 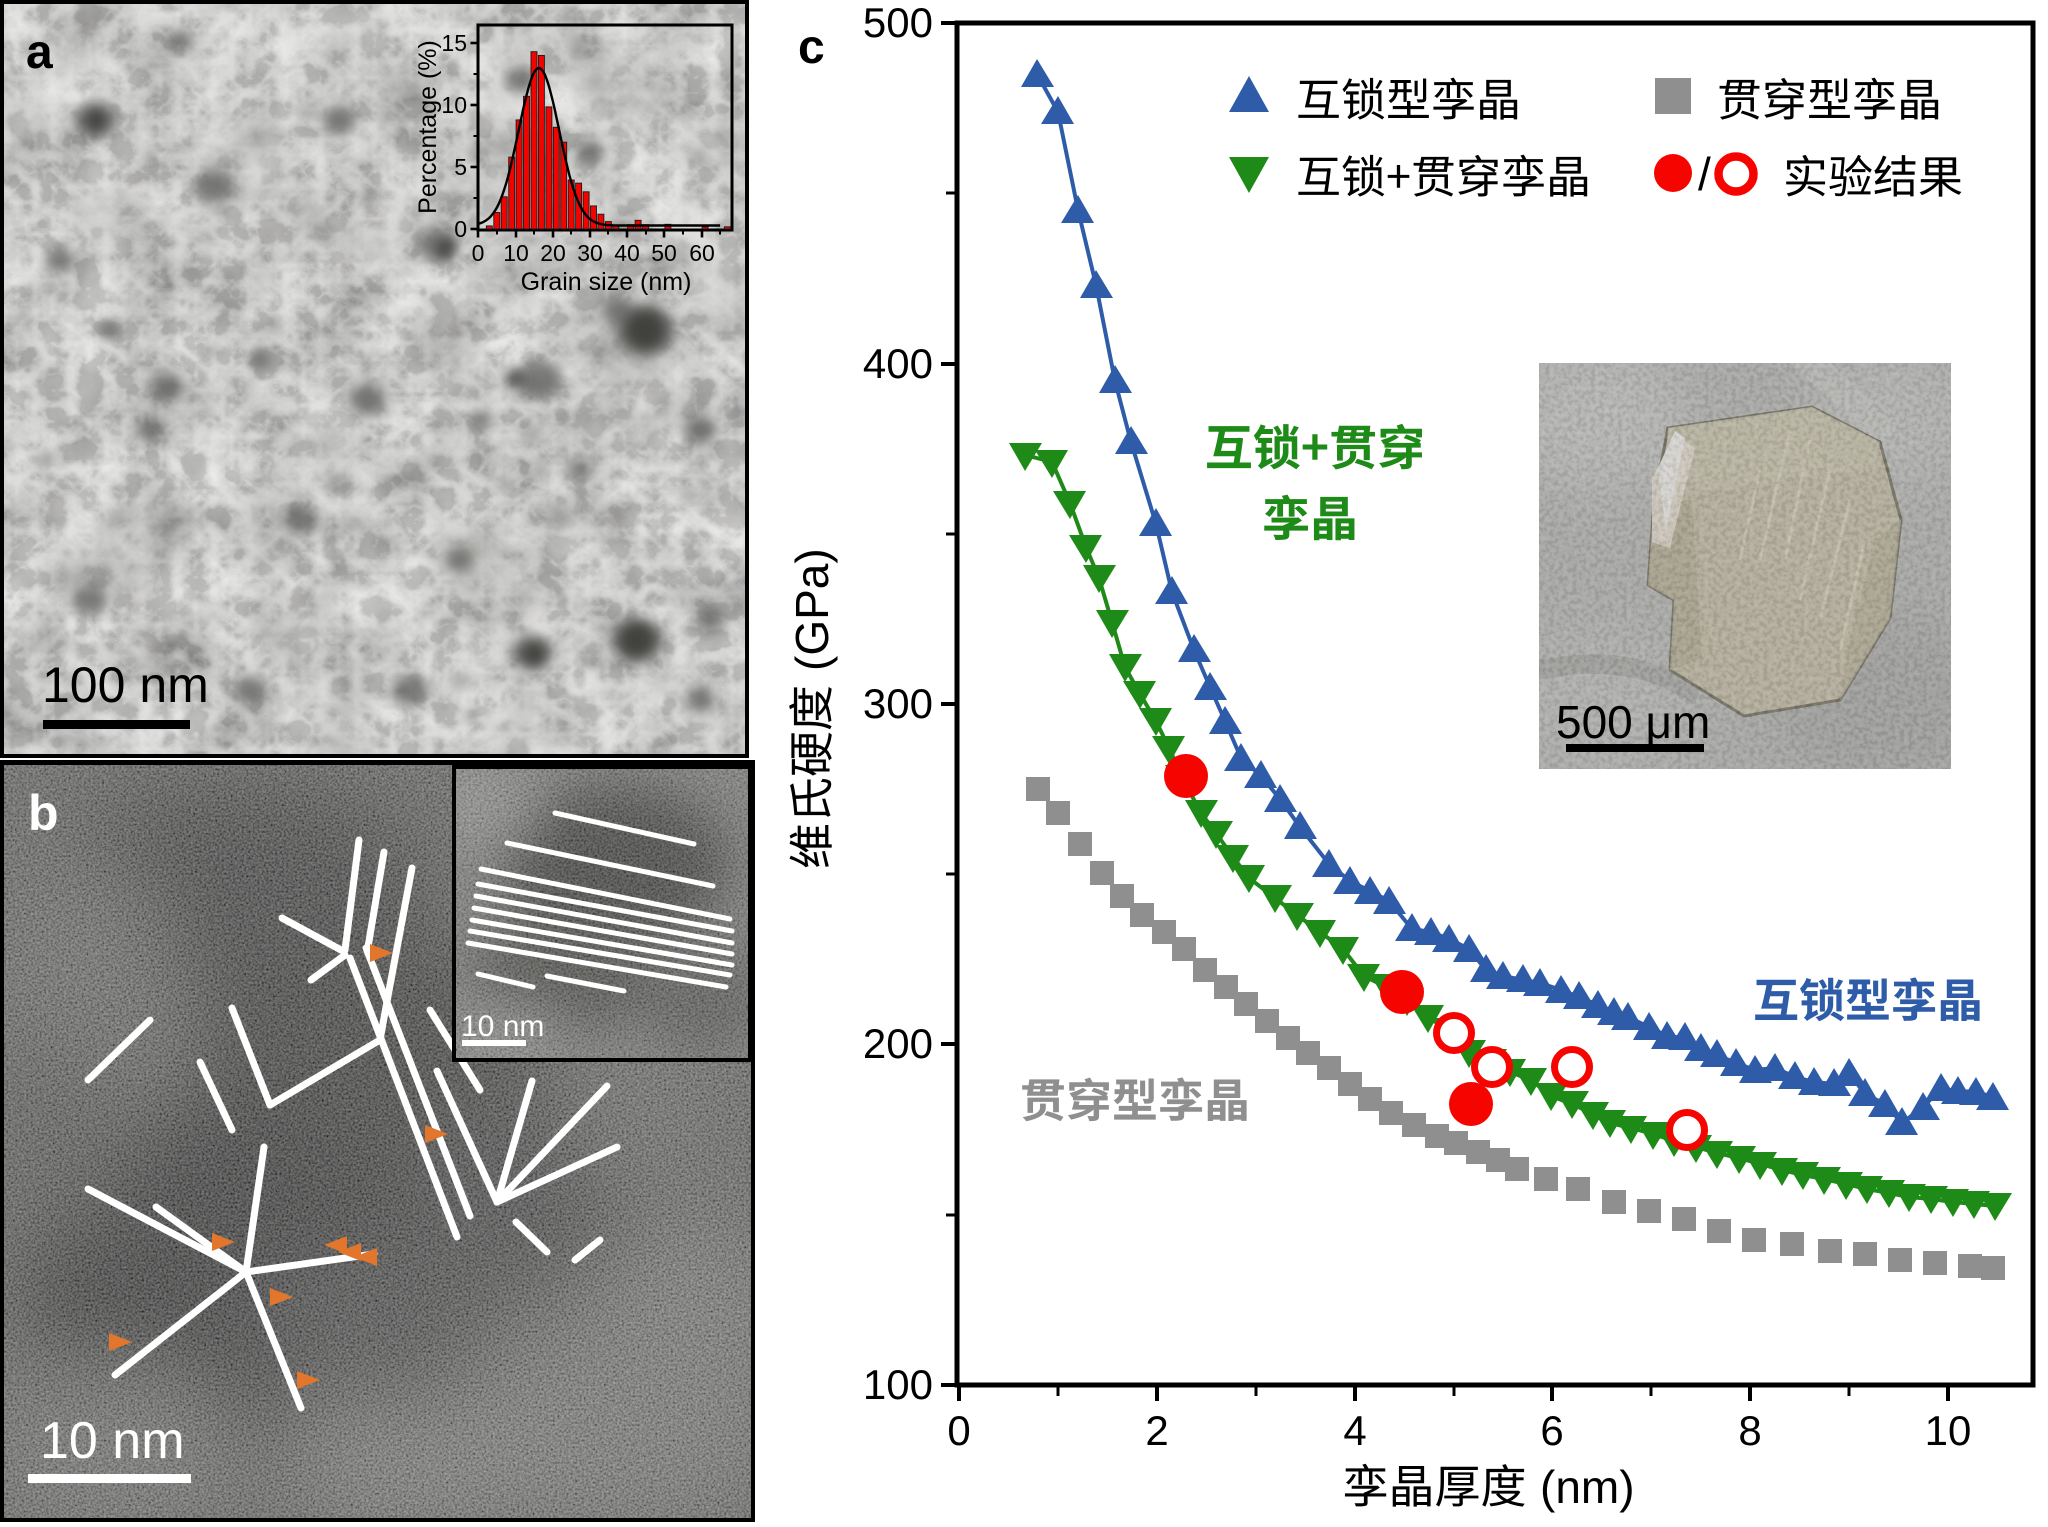 What do you see at coordinates (898, 23) in the screenshot?
I see `svg-text: 500` at bounding box center [898, 23].